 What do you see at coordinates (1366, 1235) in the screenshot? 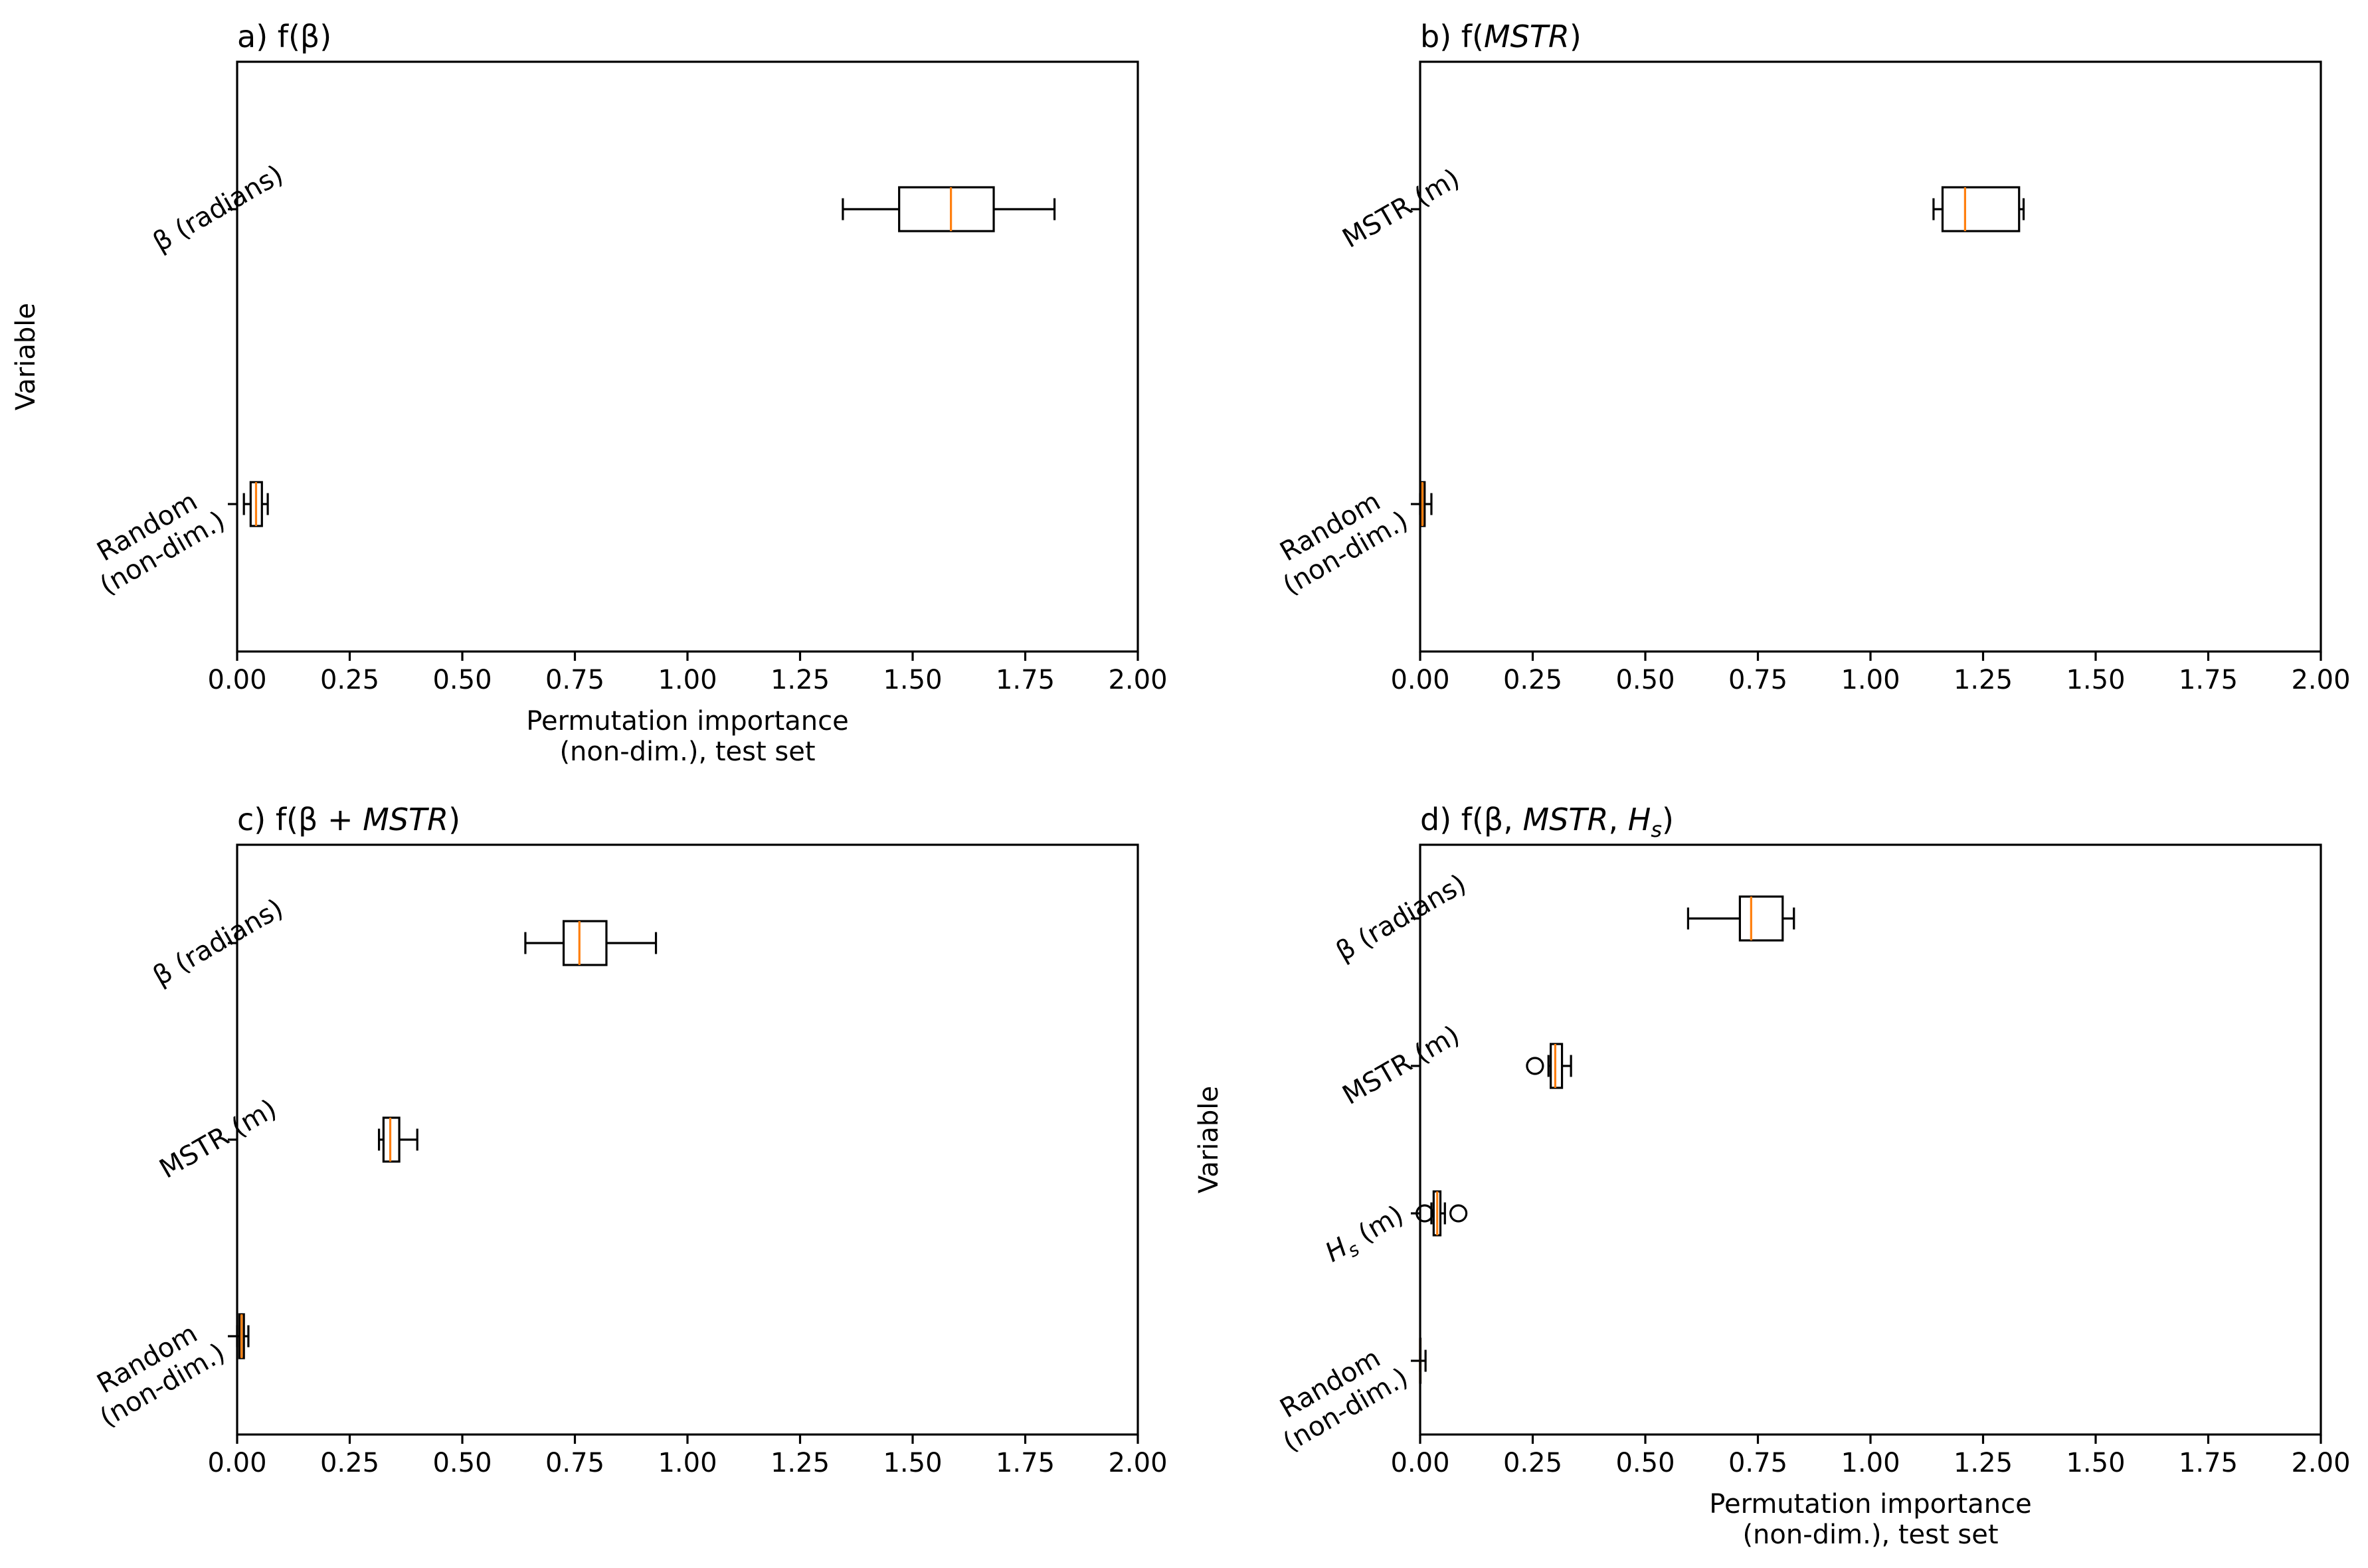
I see `y-tick-label: Hs (m)` at bounding box center [1366, 1235].